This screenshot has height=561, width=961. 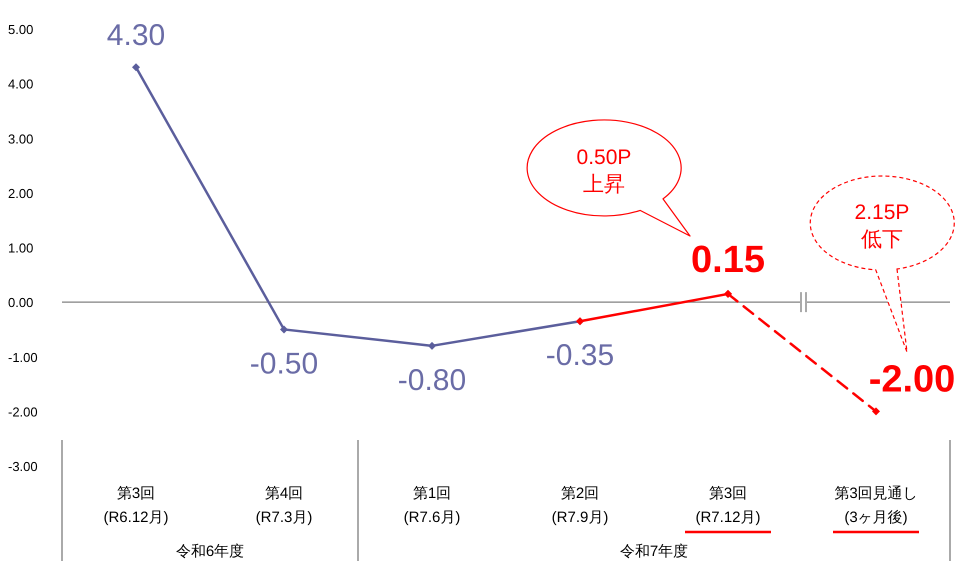 What do you see at coordinates (136, 505) in the screenshot?
I see `x-tick-label: 第3回 (R6.12月)` at bounding box center [136, 505].